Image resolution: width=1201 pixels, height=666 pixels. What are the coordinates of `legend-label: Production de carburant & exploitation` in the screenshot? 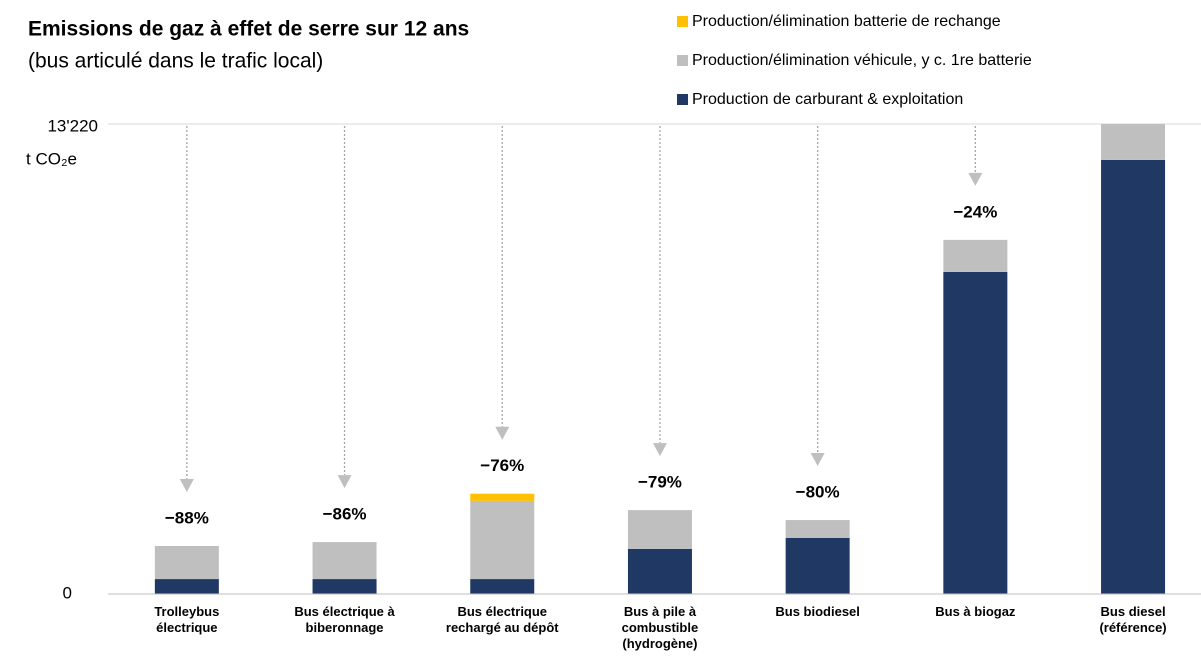 It's located at (827, 99).